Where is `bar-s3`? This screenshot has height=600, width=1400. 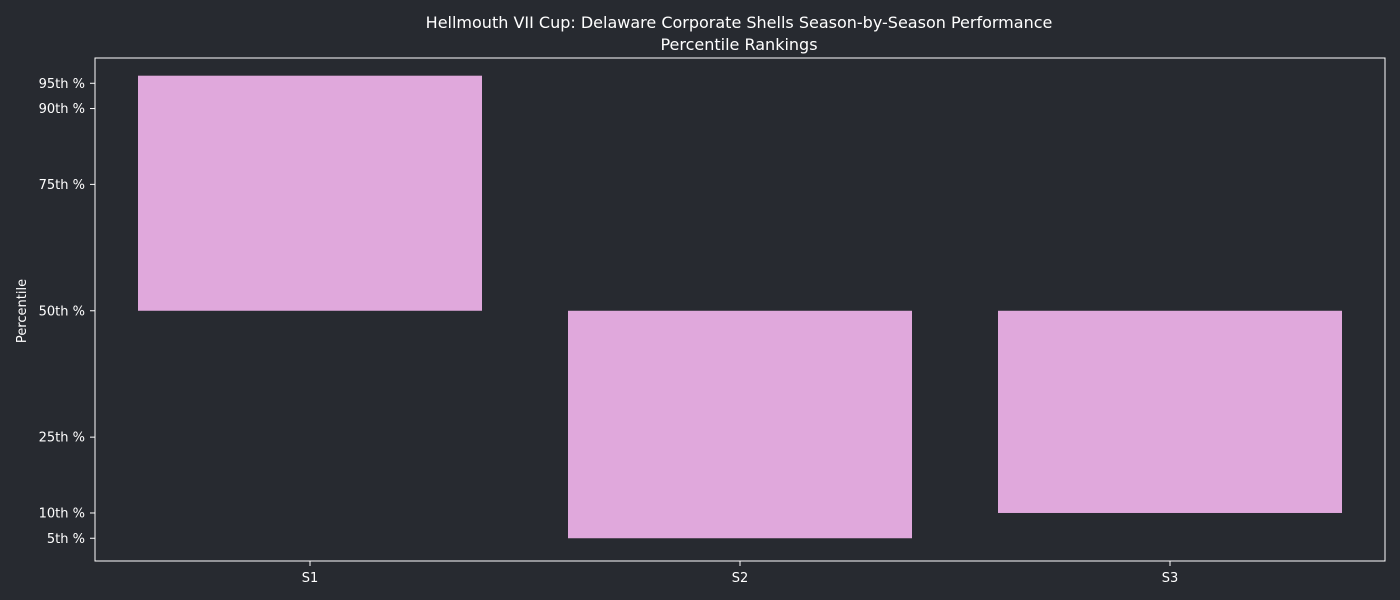
bar-s3 is located at coordinates (1170, 411).